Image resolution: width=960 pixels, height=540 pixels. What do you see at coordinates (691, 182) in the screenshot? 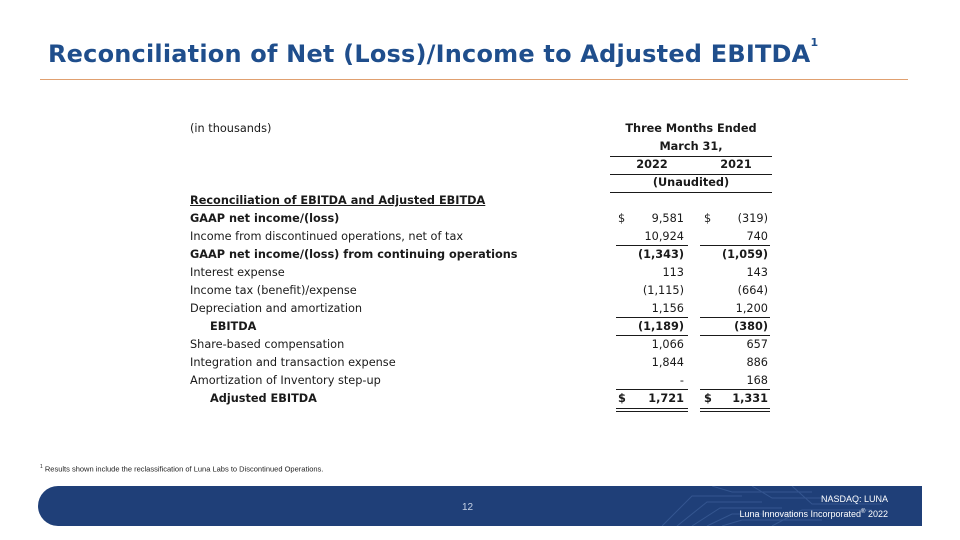
I see `unaudited-label: (Unaudited)` at bounding box center [691, 182].